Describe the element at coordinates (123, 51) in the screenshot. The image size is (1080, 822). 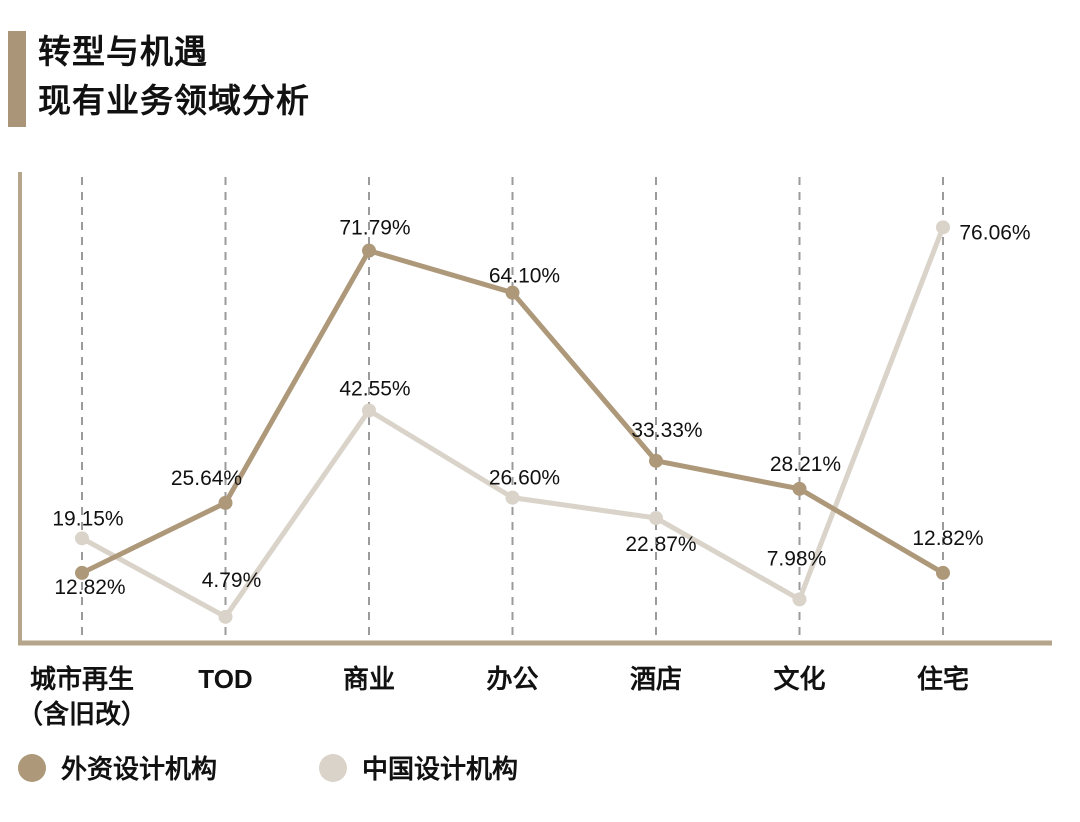
I see `page-title-line1: 转型与机遇` at that location.